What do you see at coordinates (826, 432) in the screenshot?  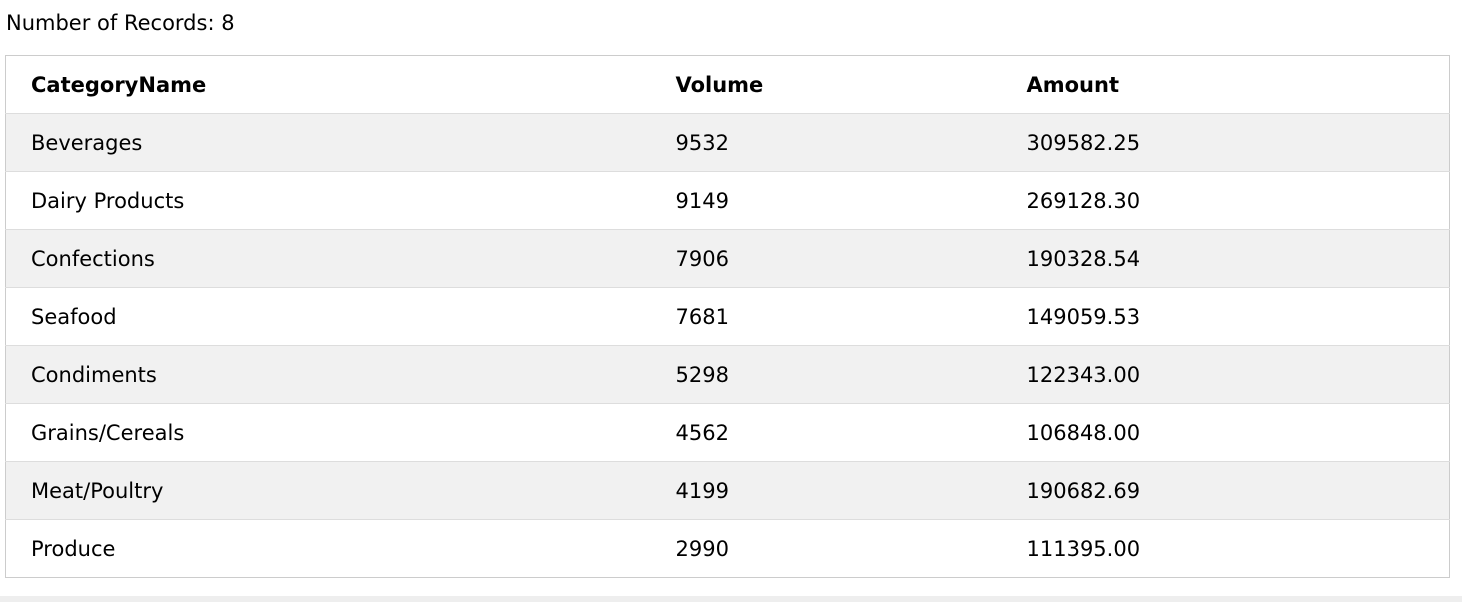 I see `cell-volume: 4562` at bounding box center [826, 432].